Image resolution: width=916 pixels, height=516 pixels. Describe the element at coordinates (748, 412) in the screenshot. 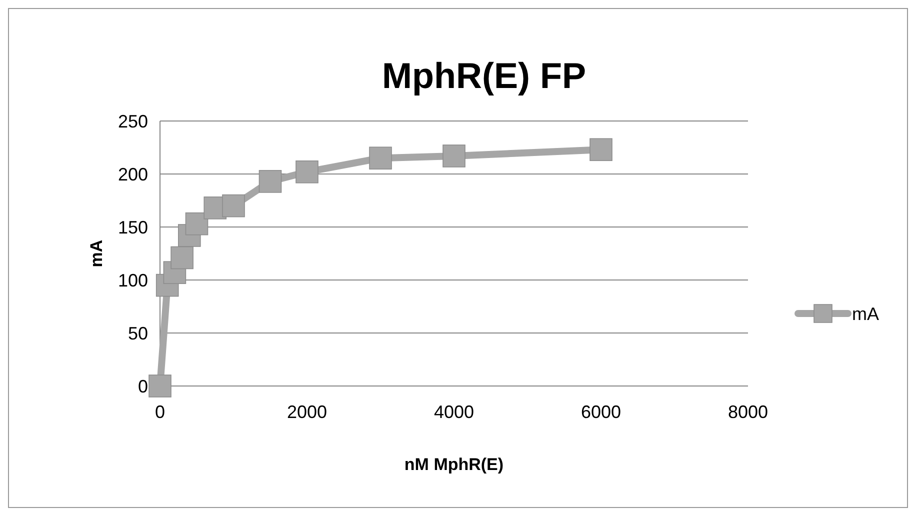

I see `x-tick-label: 8000` at that location.